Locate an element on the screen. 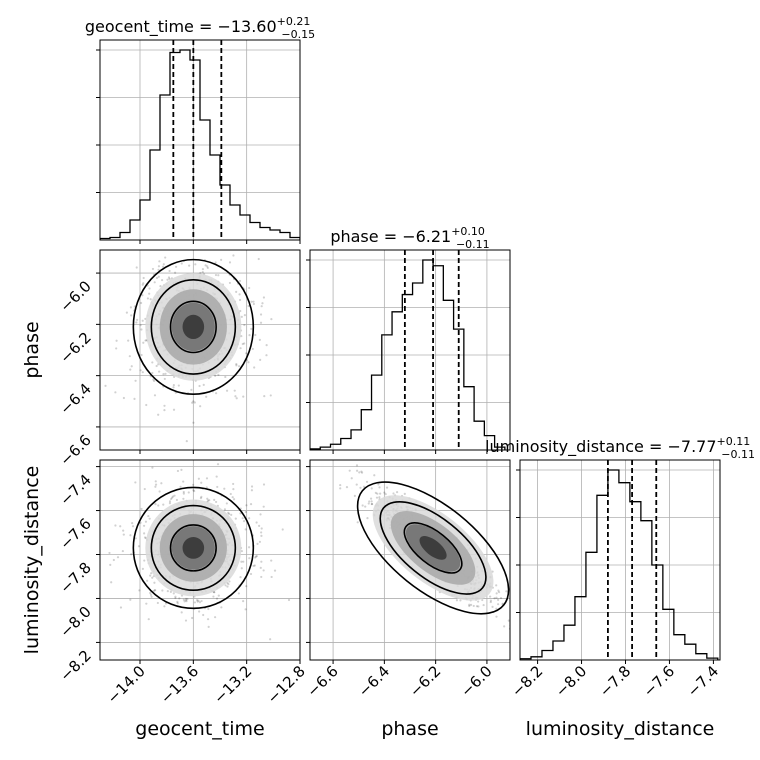 The width and height of the screenshot is (760, 760). density-shade is located at coordinates (193, 327).